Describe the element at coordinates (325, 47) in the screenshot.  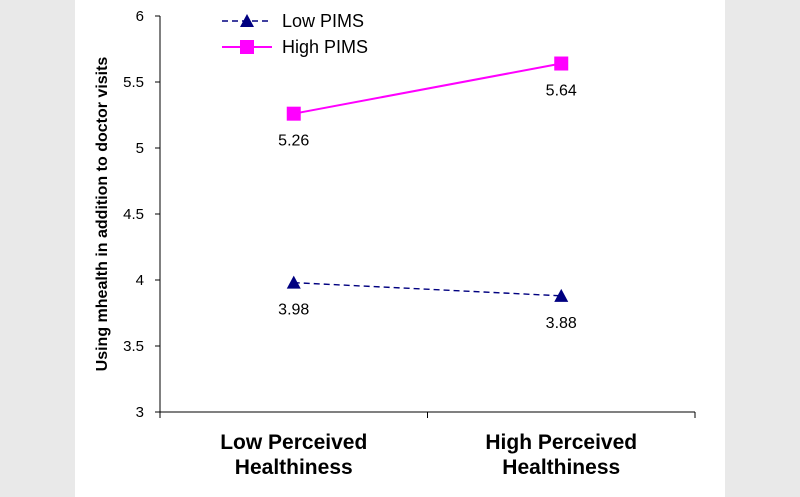
I see `legend-label: High PIMS` at that location.